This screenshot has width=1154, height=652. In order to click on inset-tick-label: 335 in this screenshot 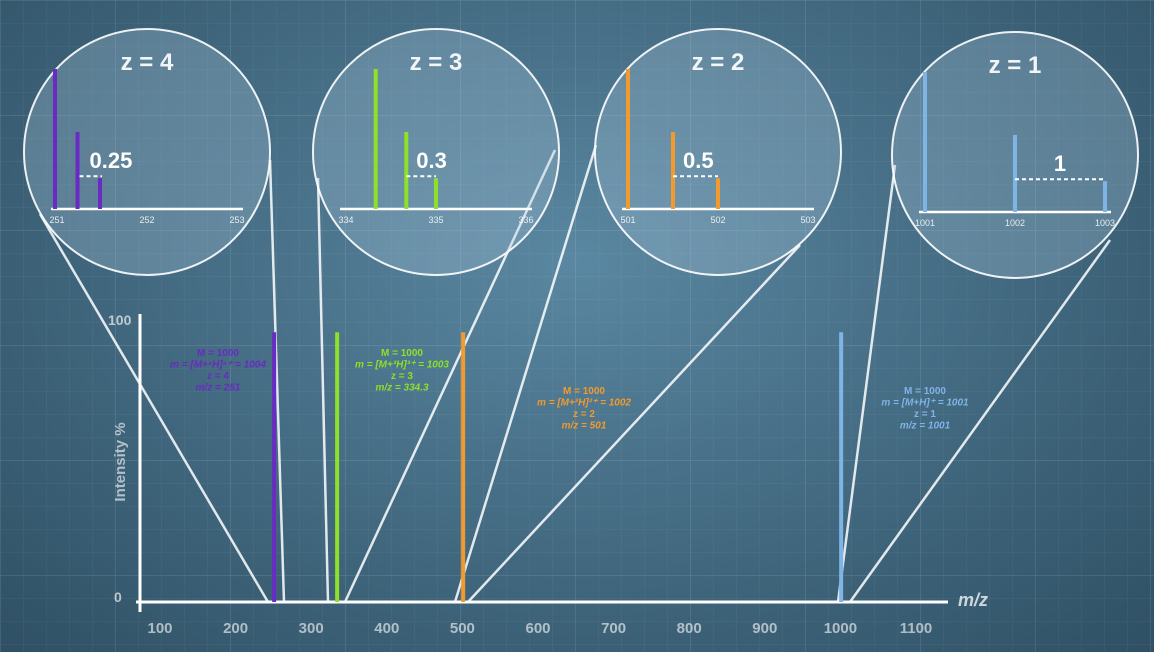, I will do `click(435, 220)`.